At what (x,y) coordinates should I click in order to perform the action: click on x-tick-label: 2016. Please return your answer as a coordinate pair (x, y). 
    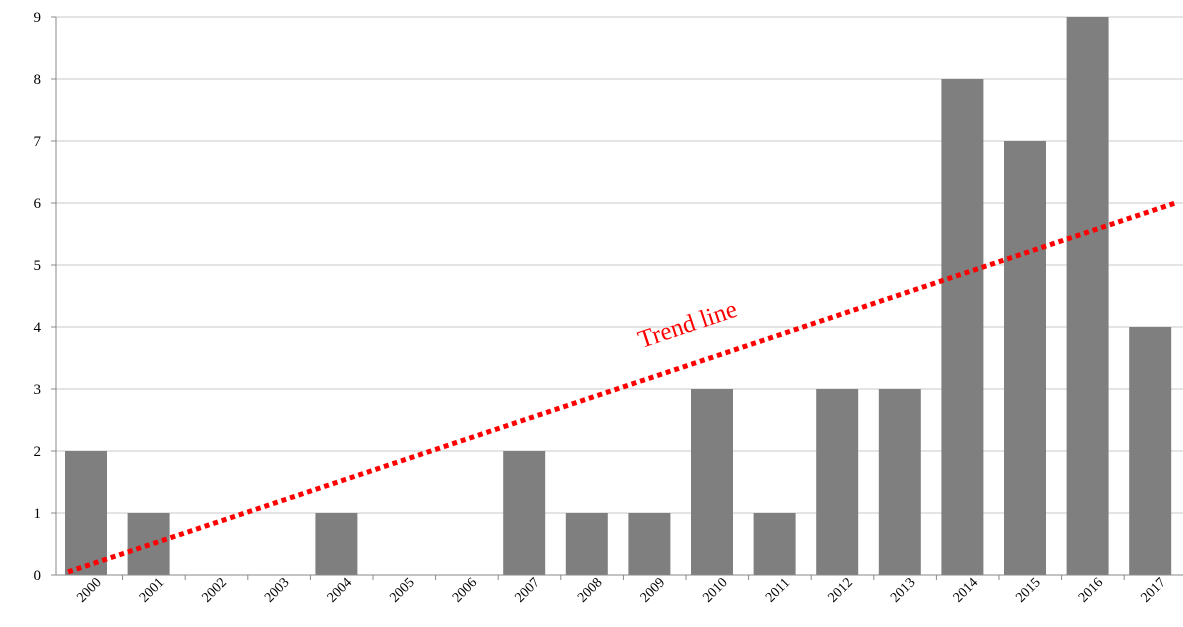
    Looking at the image, I should click on (1091, 590).